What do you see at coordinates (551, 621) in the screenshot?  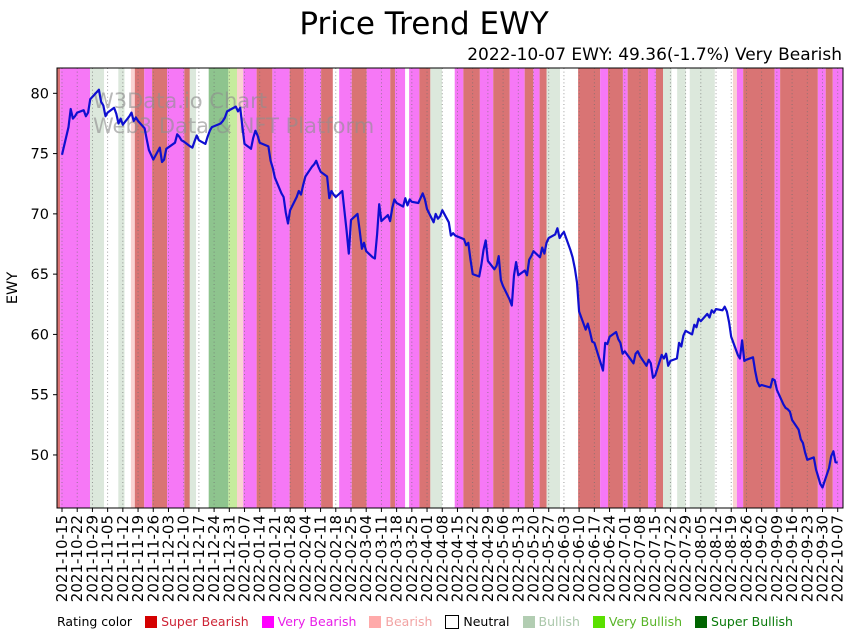 I see `legend-item-bullish: Bullish` at bounding box center [551, 621].